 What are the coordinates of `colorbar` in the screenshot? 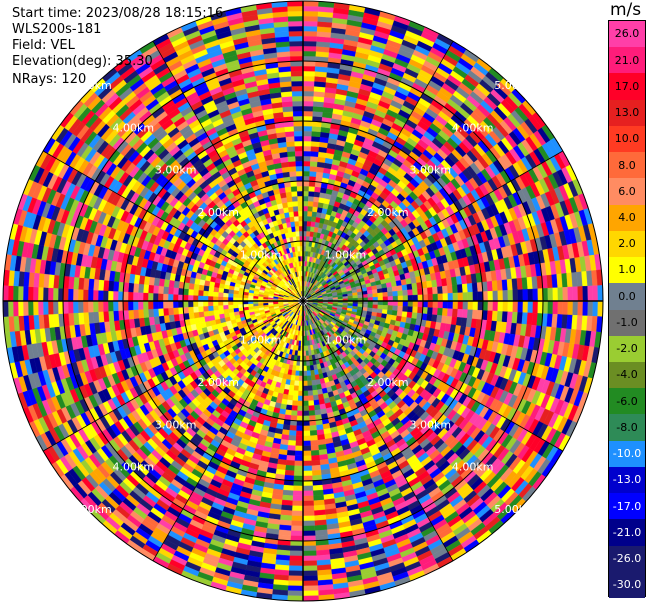 It's located at (627, 309).